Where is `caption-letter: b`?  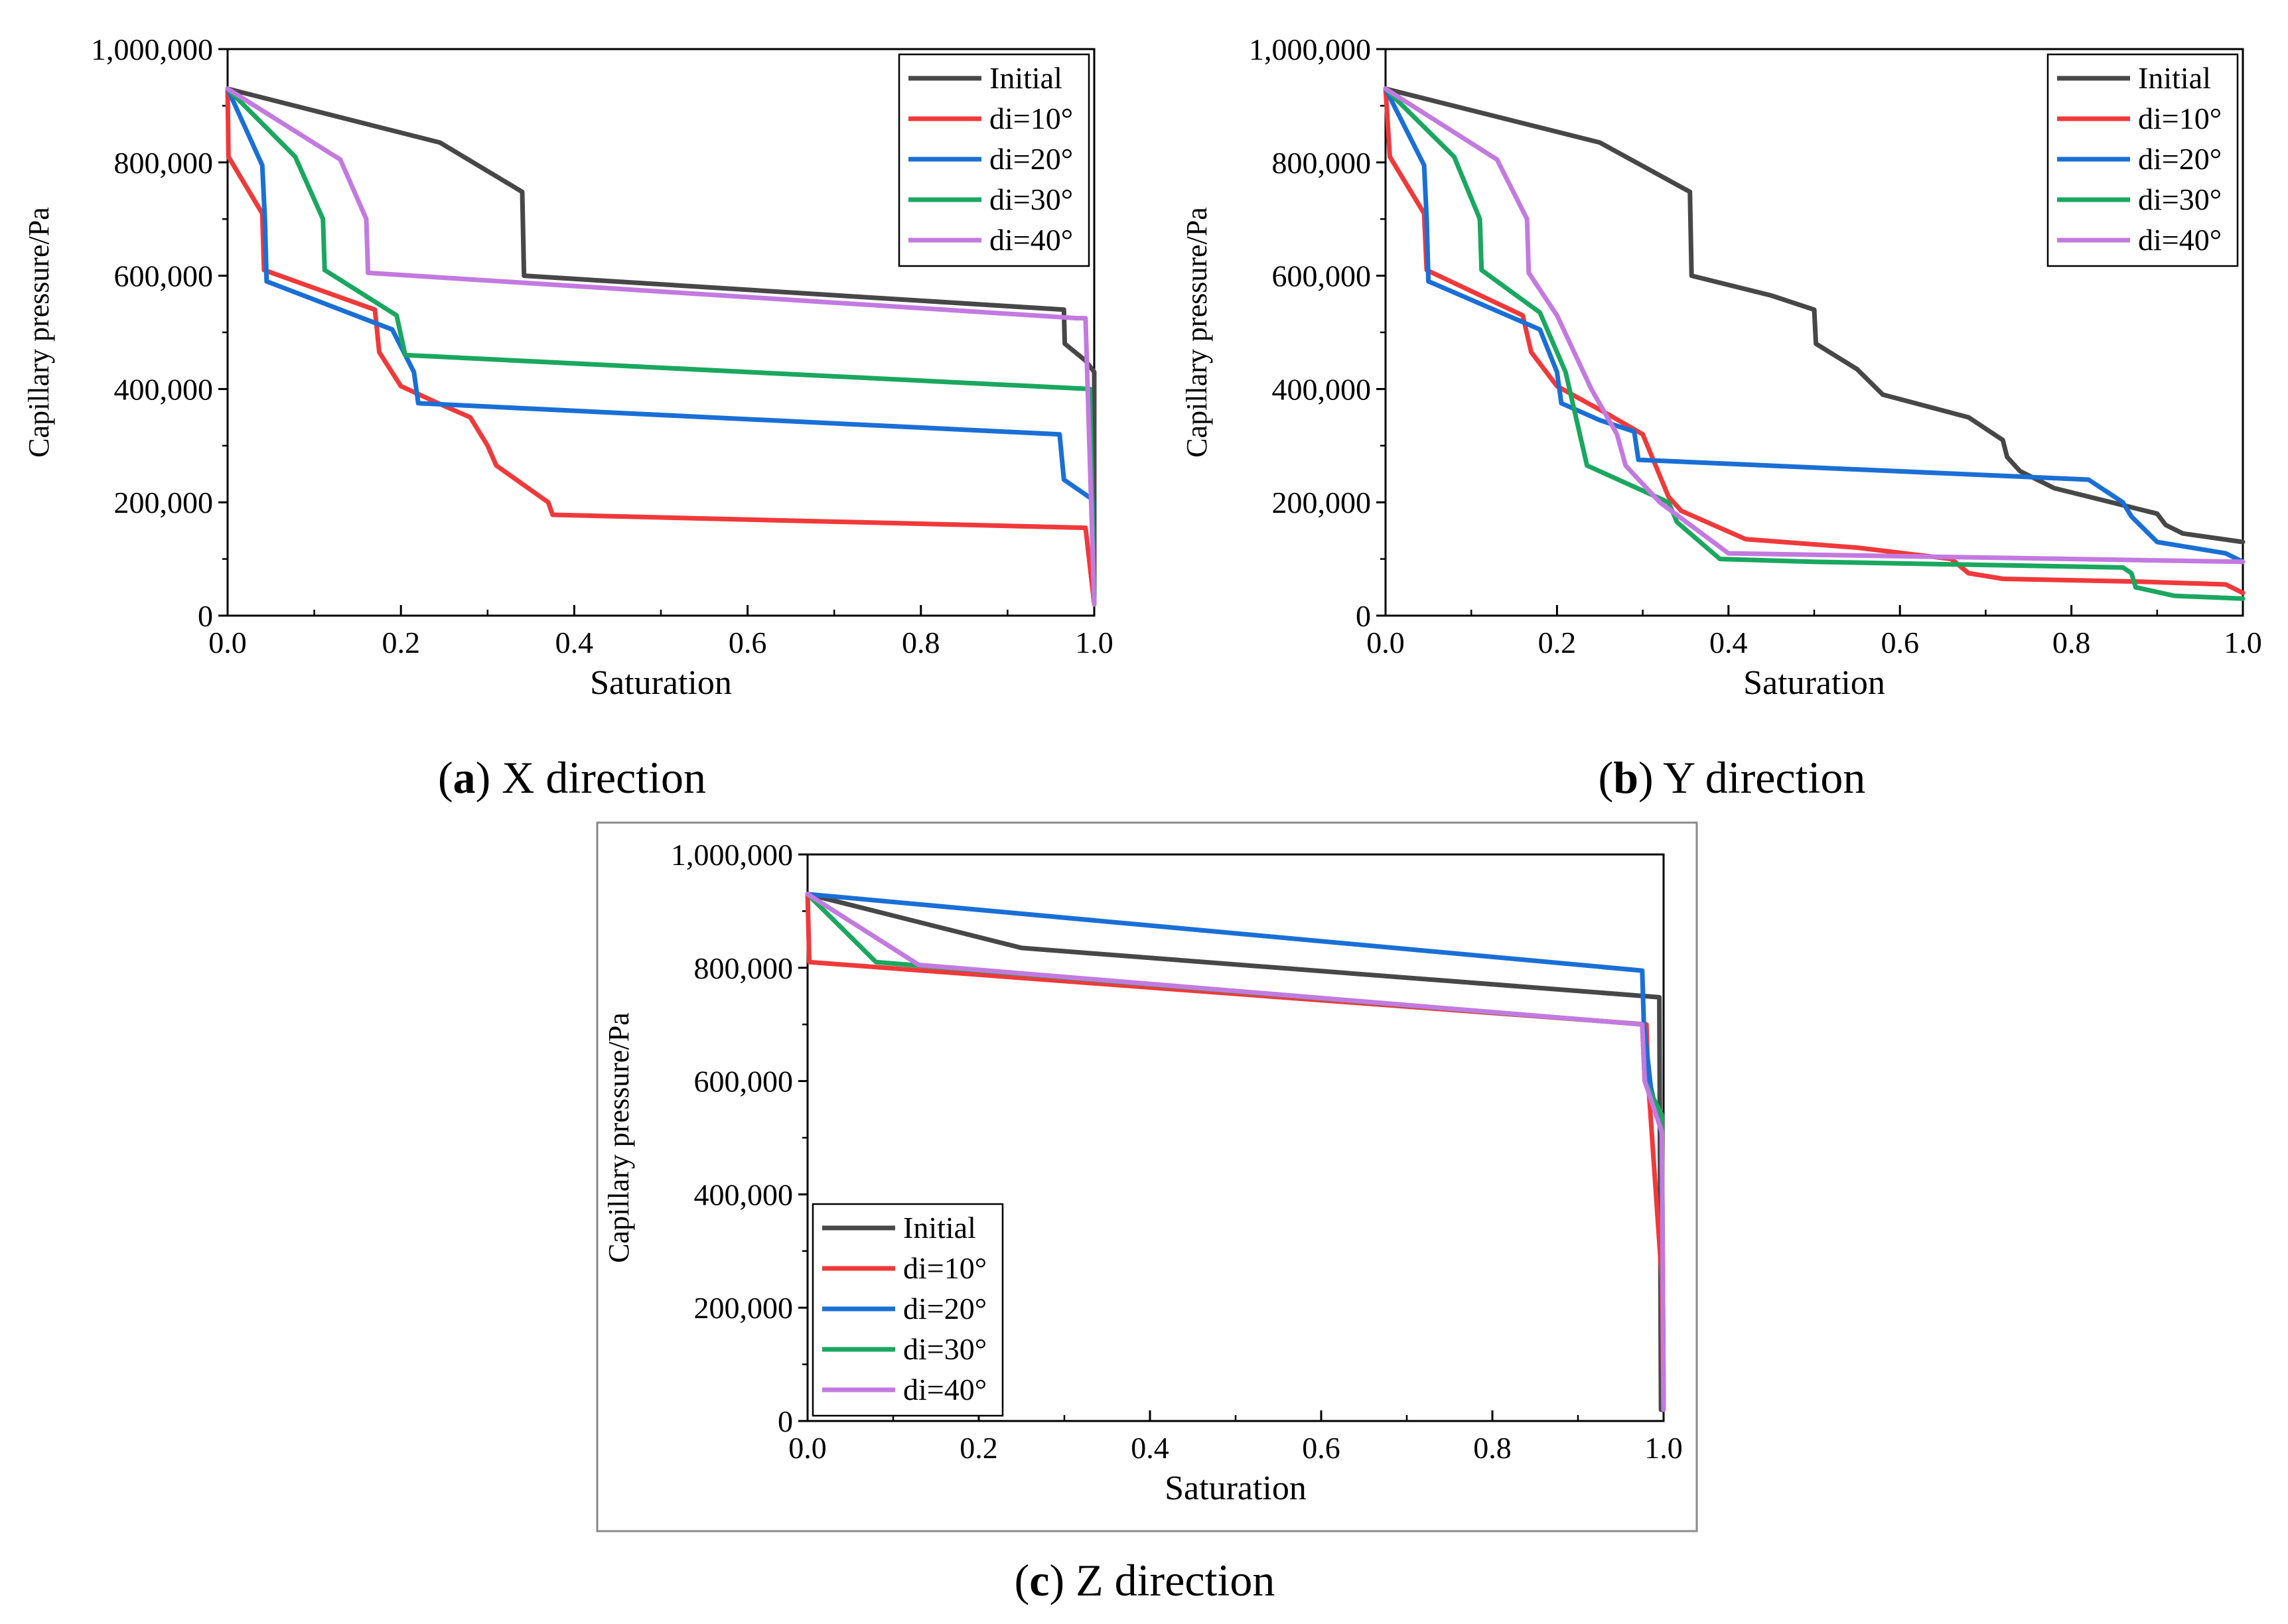 caption-letter: b is located at coordinates (1625, 777).